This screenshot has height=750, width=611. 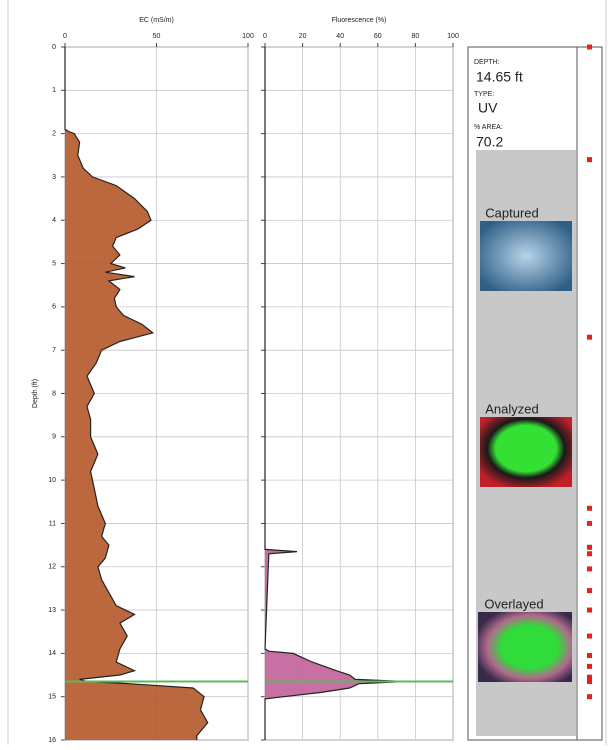 What do you see at coordinates (511, 212) in the screenshot?
I see `caption: Captured` at bounding box center [511, 212].